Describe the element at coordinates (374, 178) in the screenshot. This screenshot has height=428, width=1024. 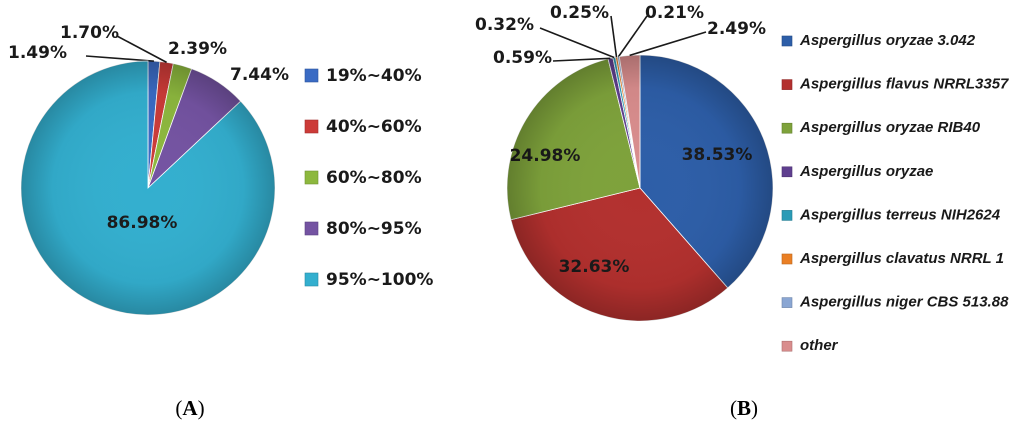
I see `legend-a-label-60-80: 60%~80%` at that location.